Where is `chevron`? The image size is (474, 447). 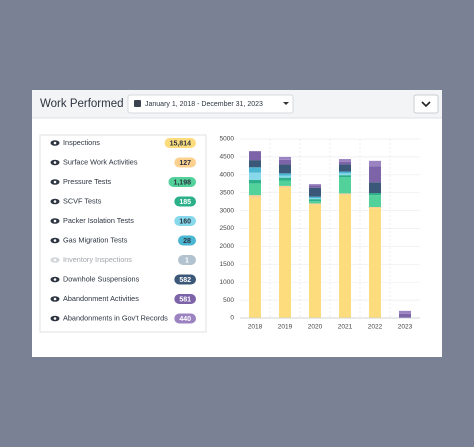 chevron is located at coordinates (426, 104).